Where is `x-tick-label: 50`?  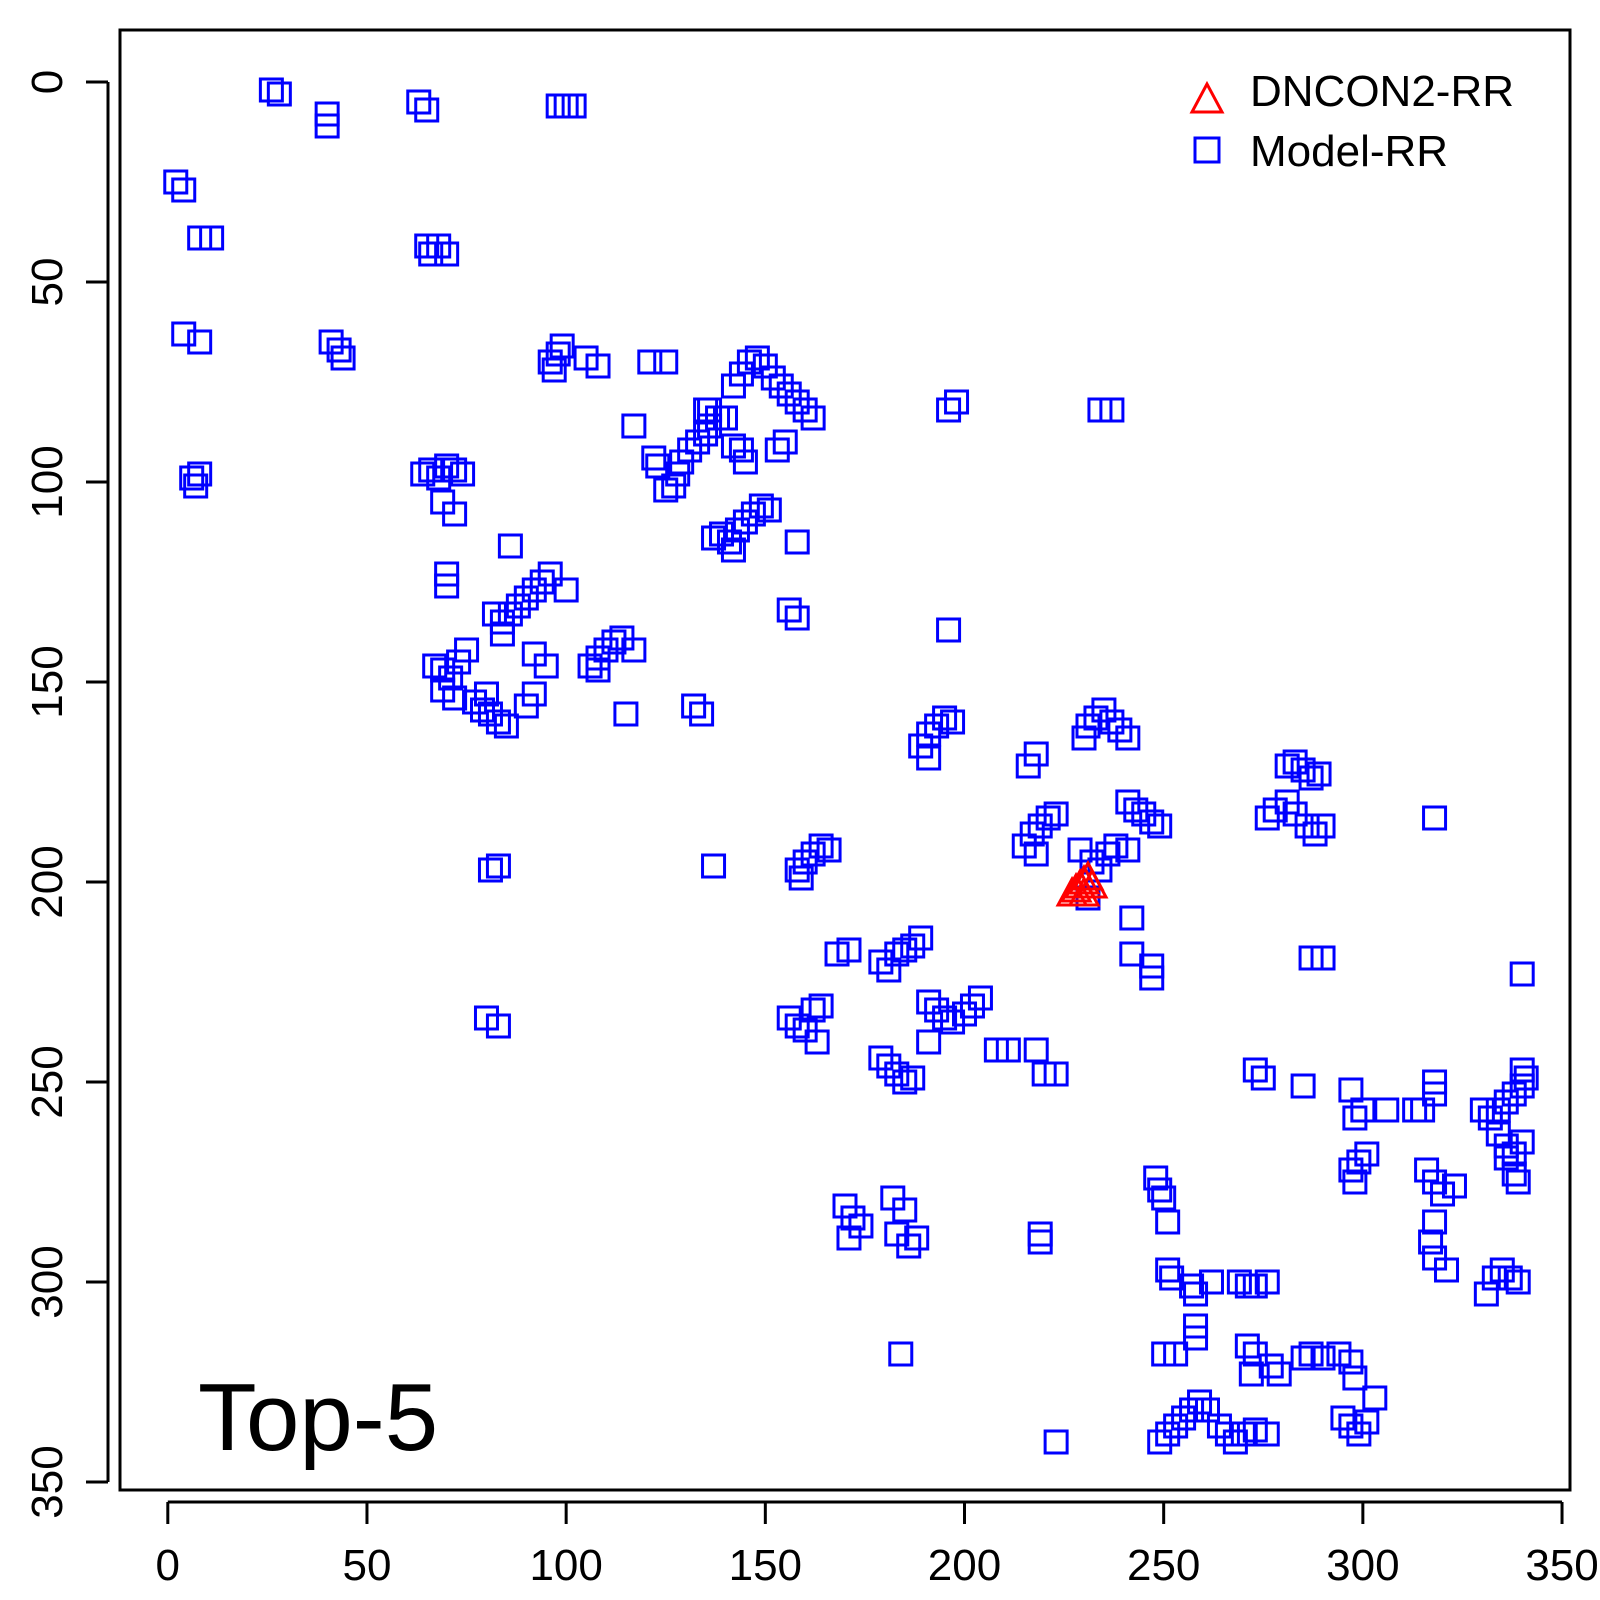 x-tick-label: 50 is located at coordinates (367, 1565).